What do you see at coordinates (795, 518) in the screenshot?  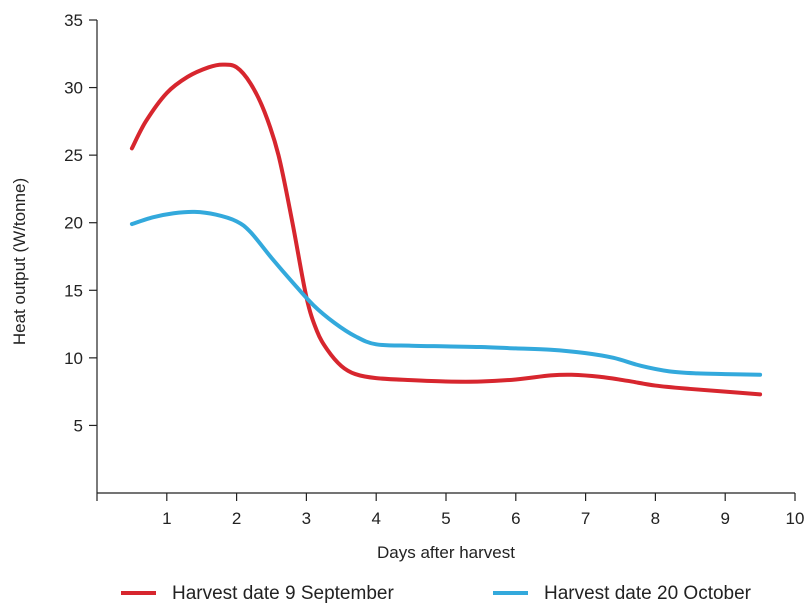 I see `x-tick-label: 10` at bounding box center [795, 518].